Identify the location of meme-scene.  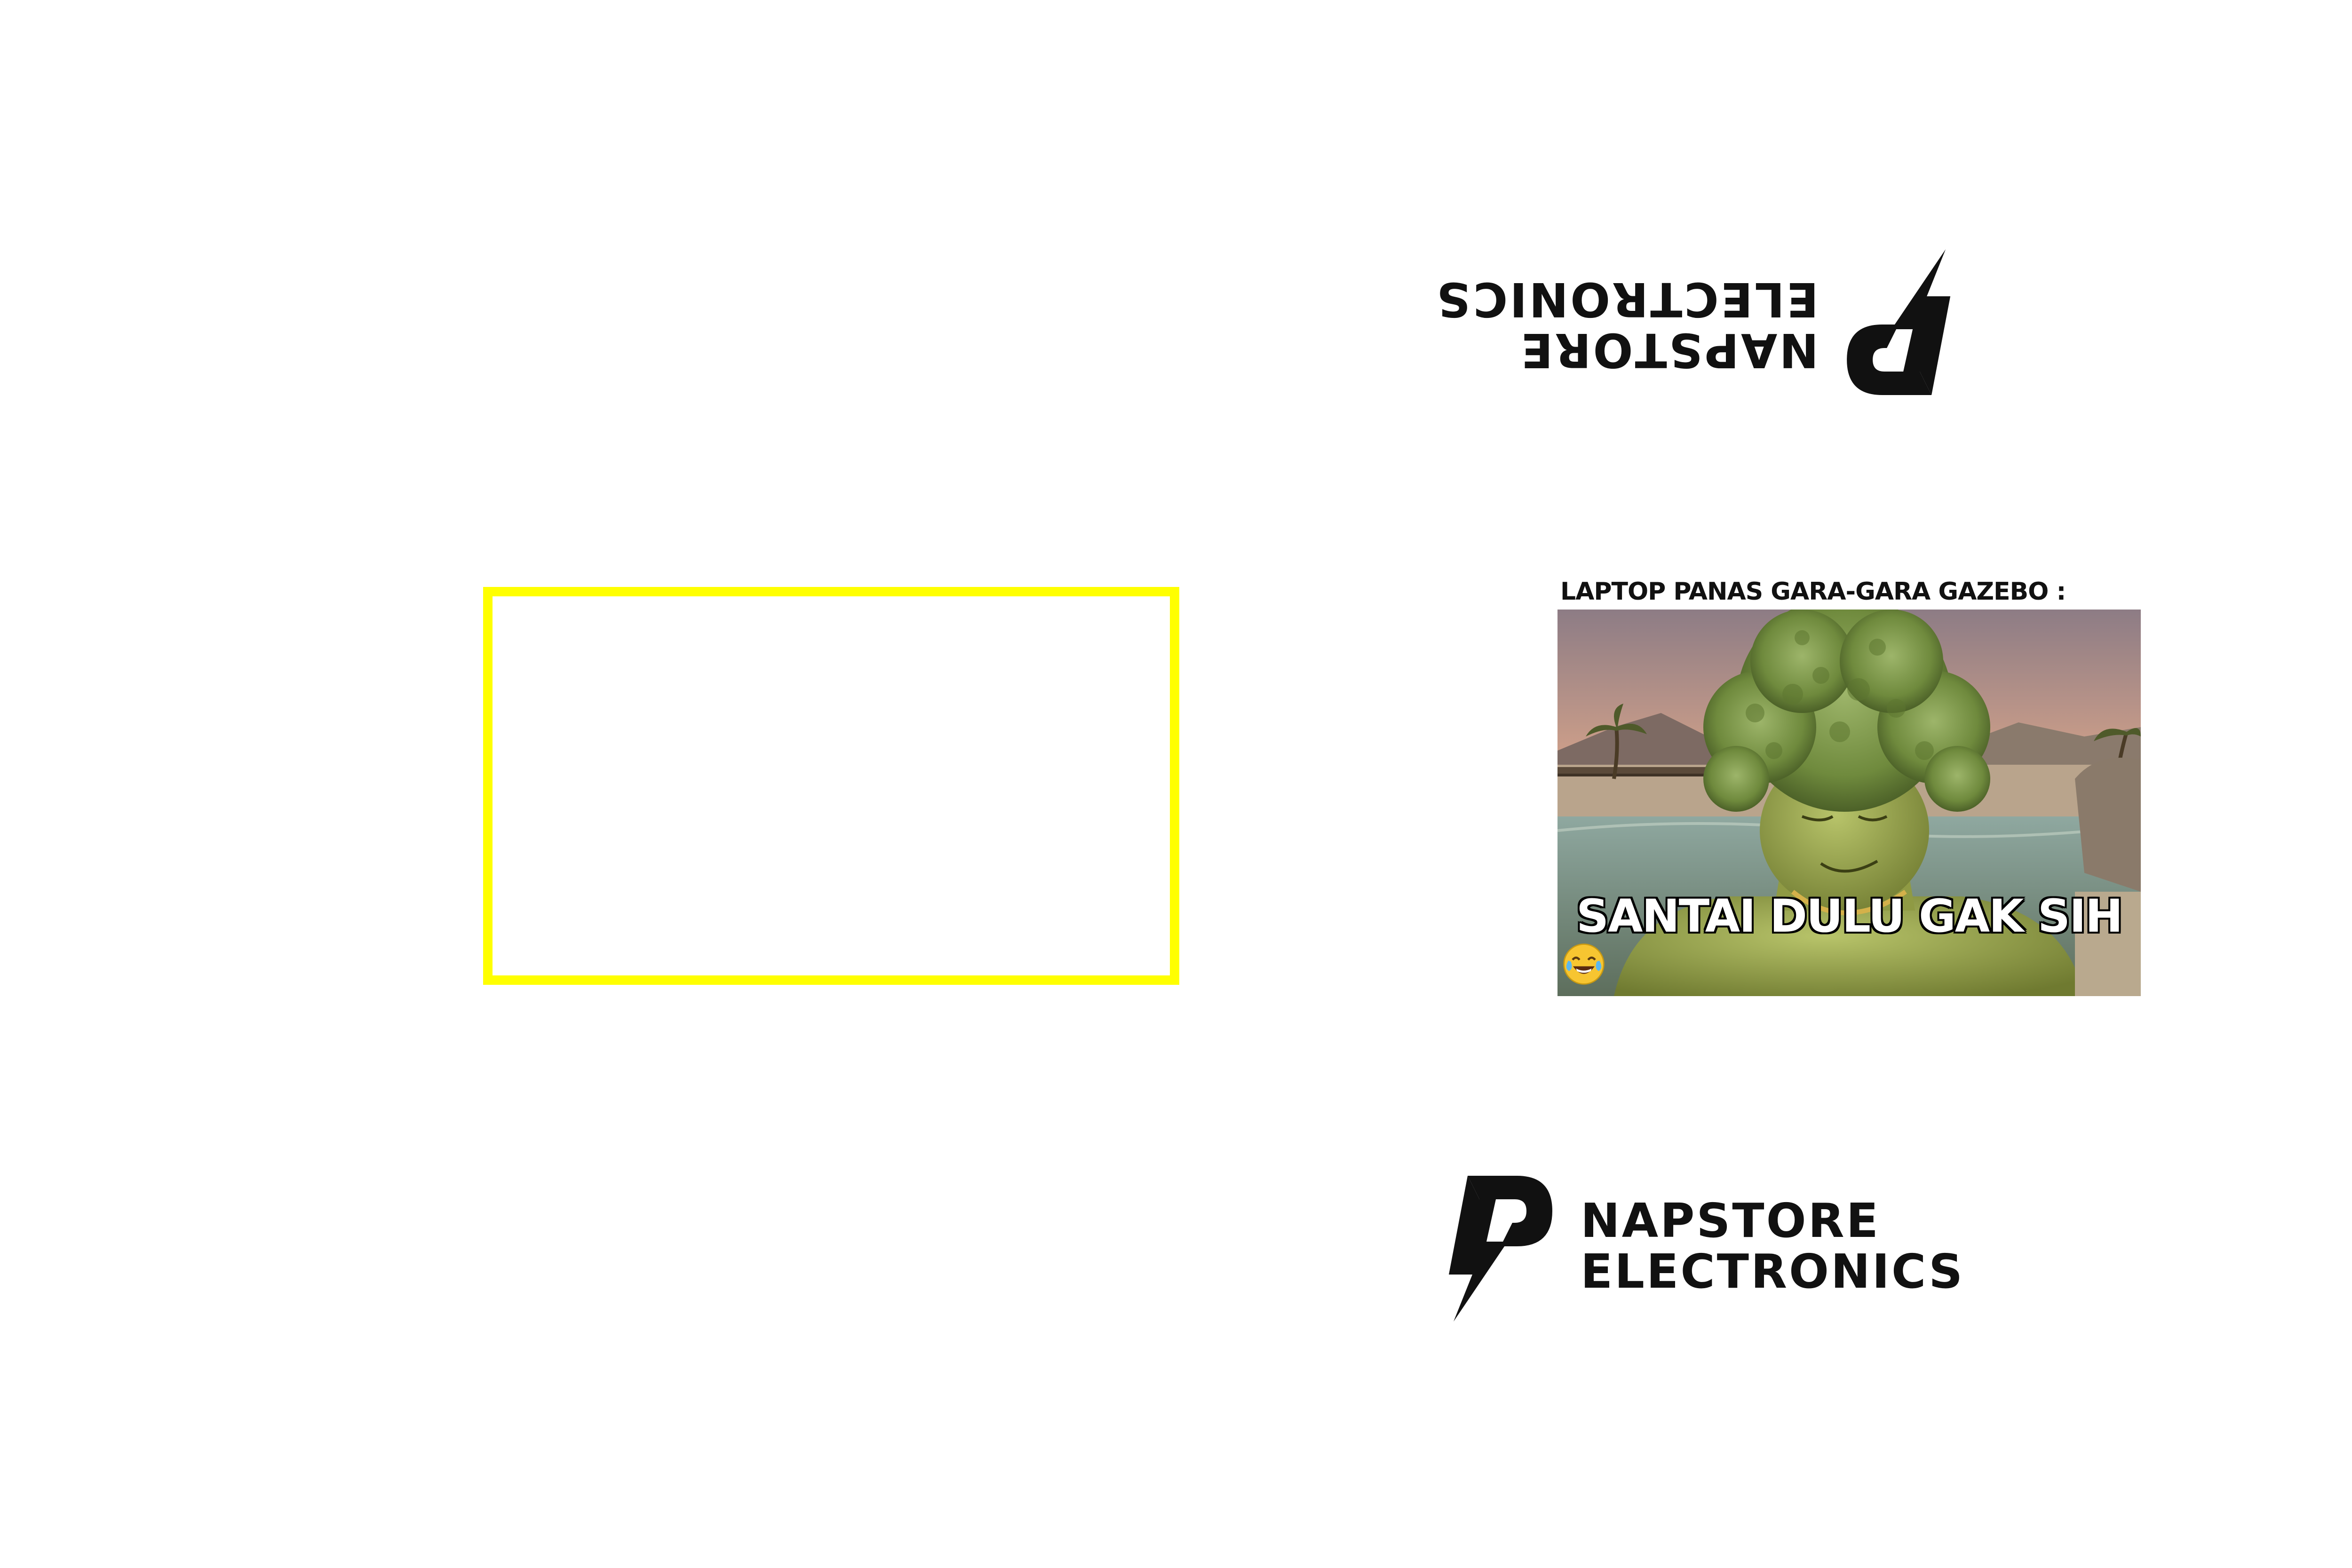
(1849, 803).